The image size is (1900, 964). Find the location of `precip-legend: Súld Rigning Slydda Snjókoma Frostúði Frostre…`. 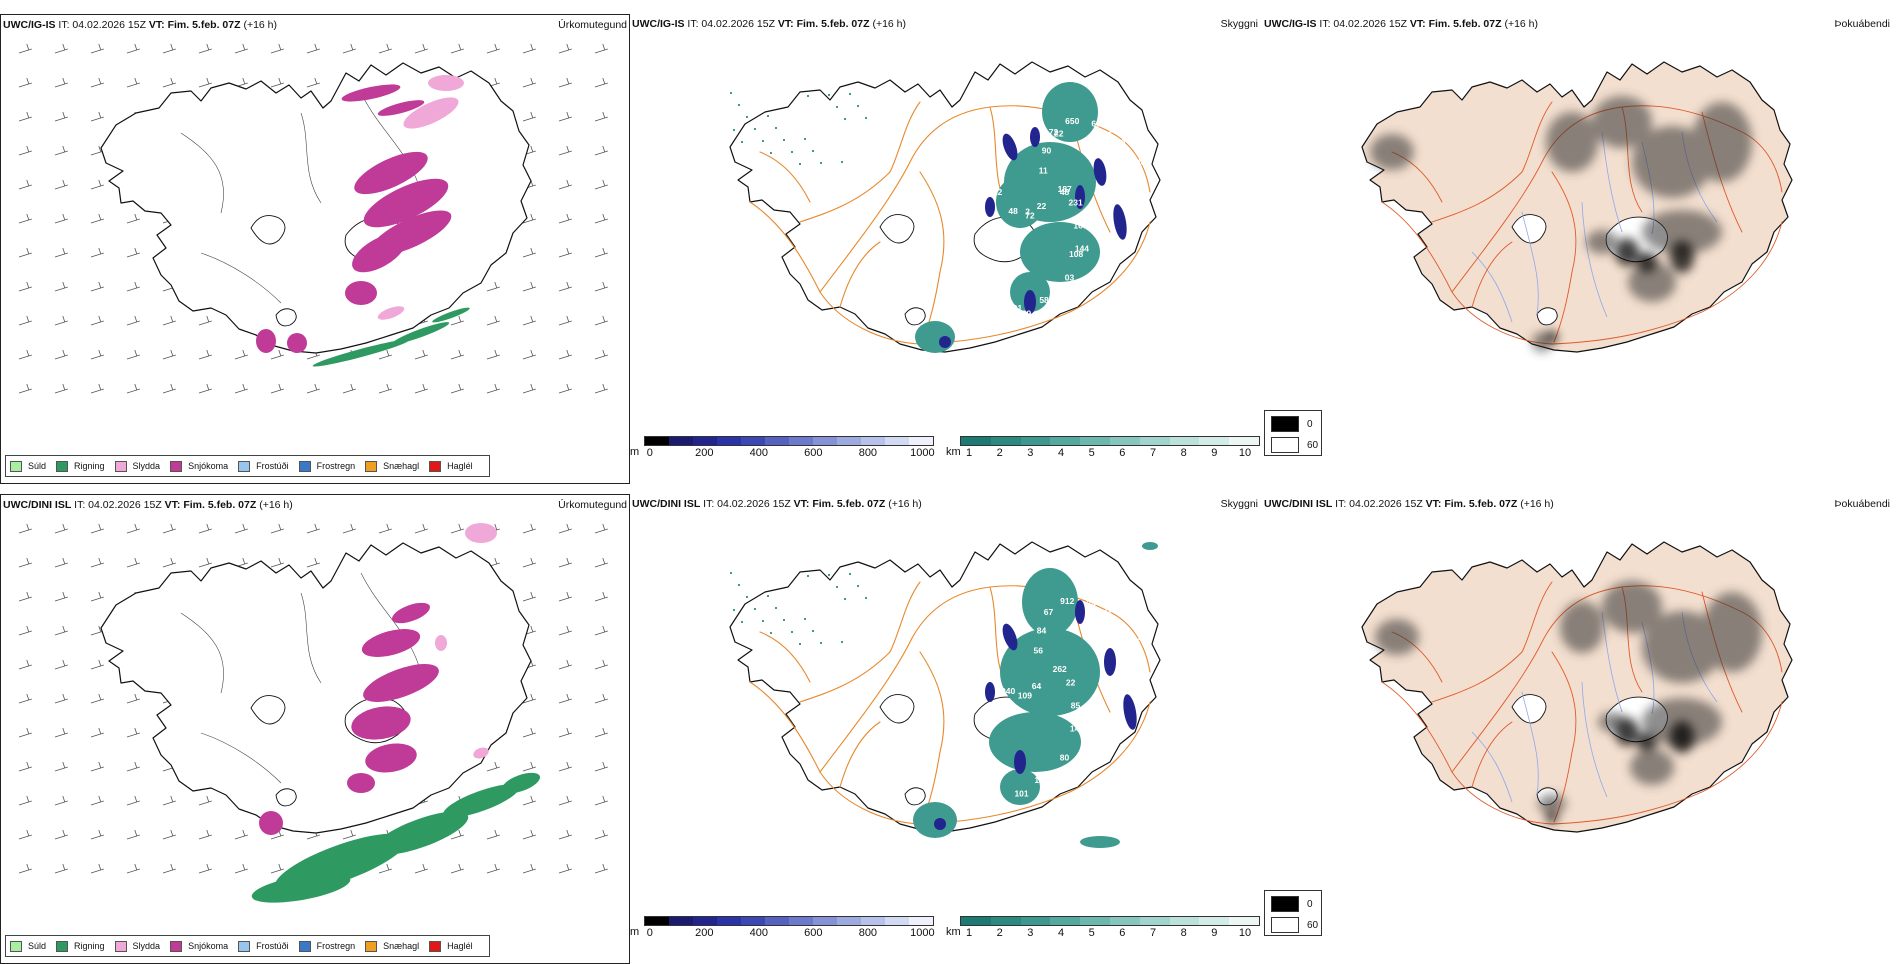

precip-legend: Súld Rigning Slydda Snjókoma Frostúði Frostre… is located at coordinates (247, 946).